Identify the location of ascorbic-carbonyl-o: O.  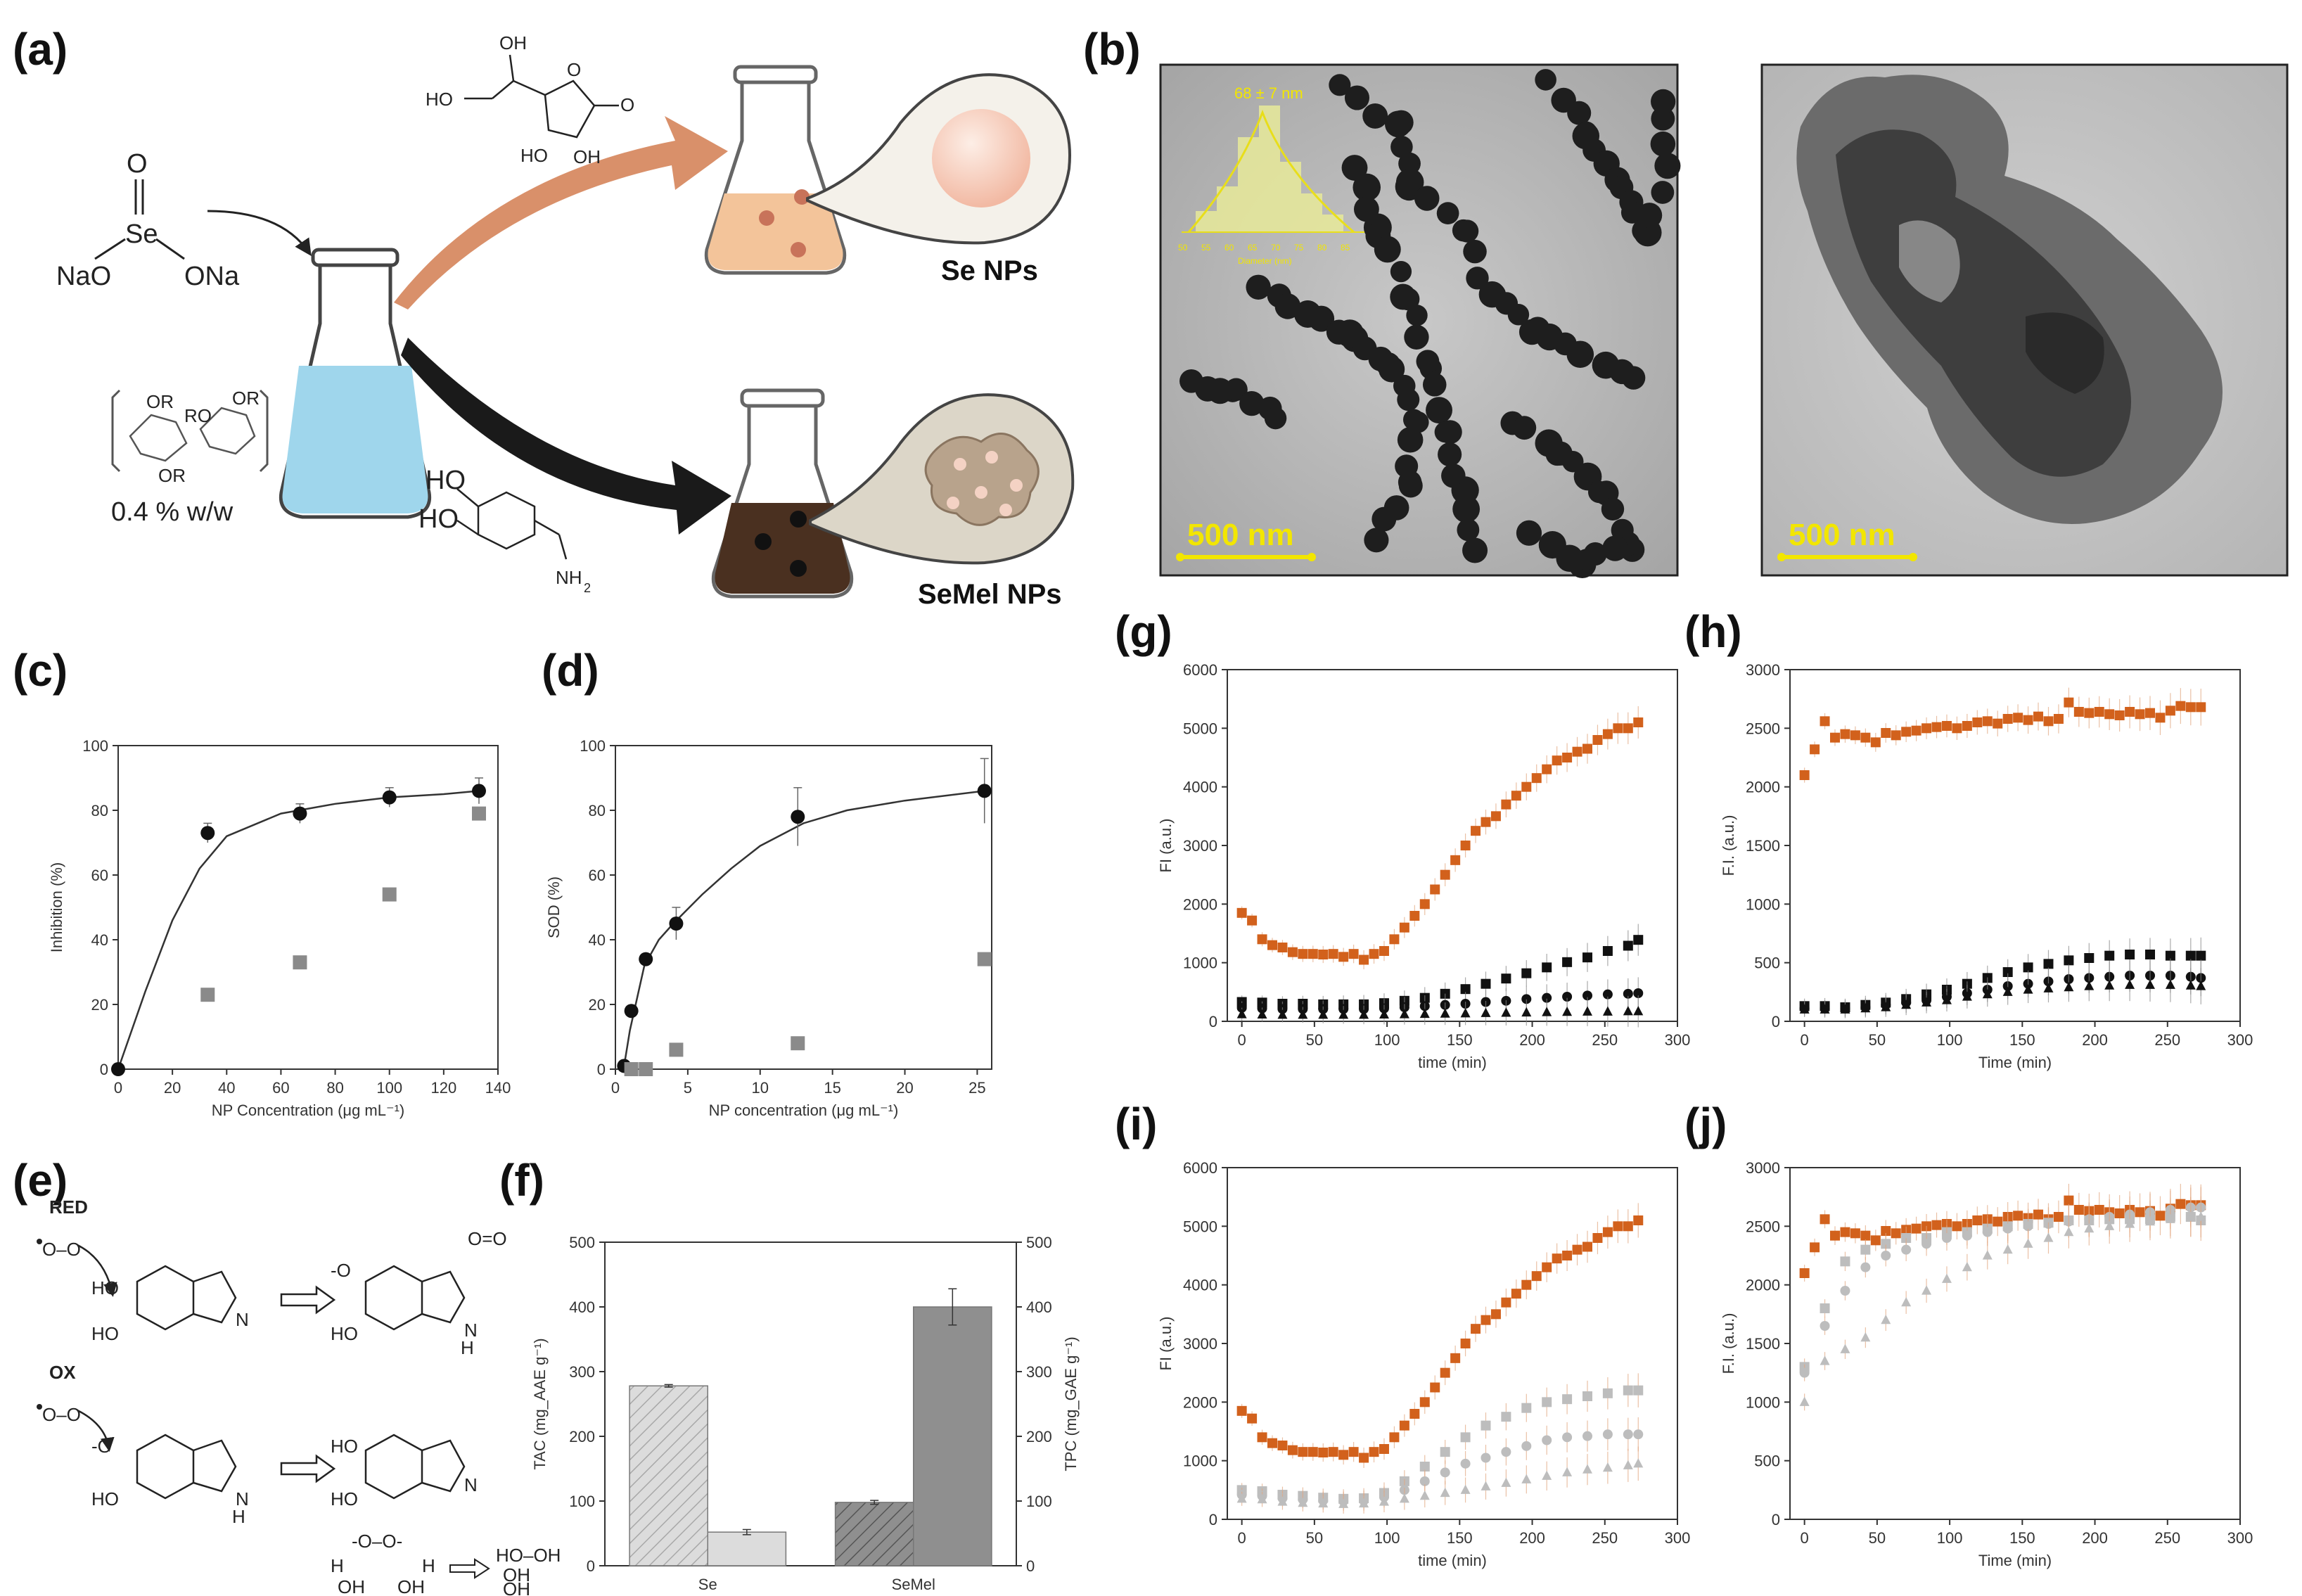
(627, 104).